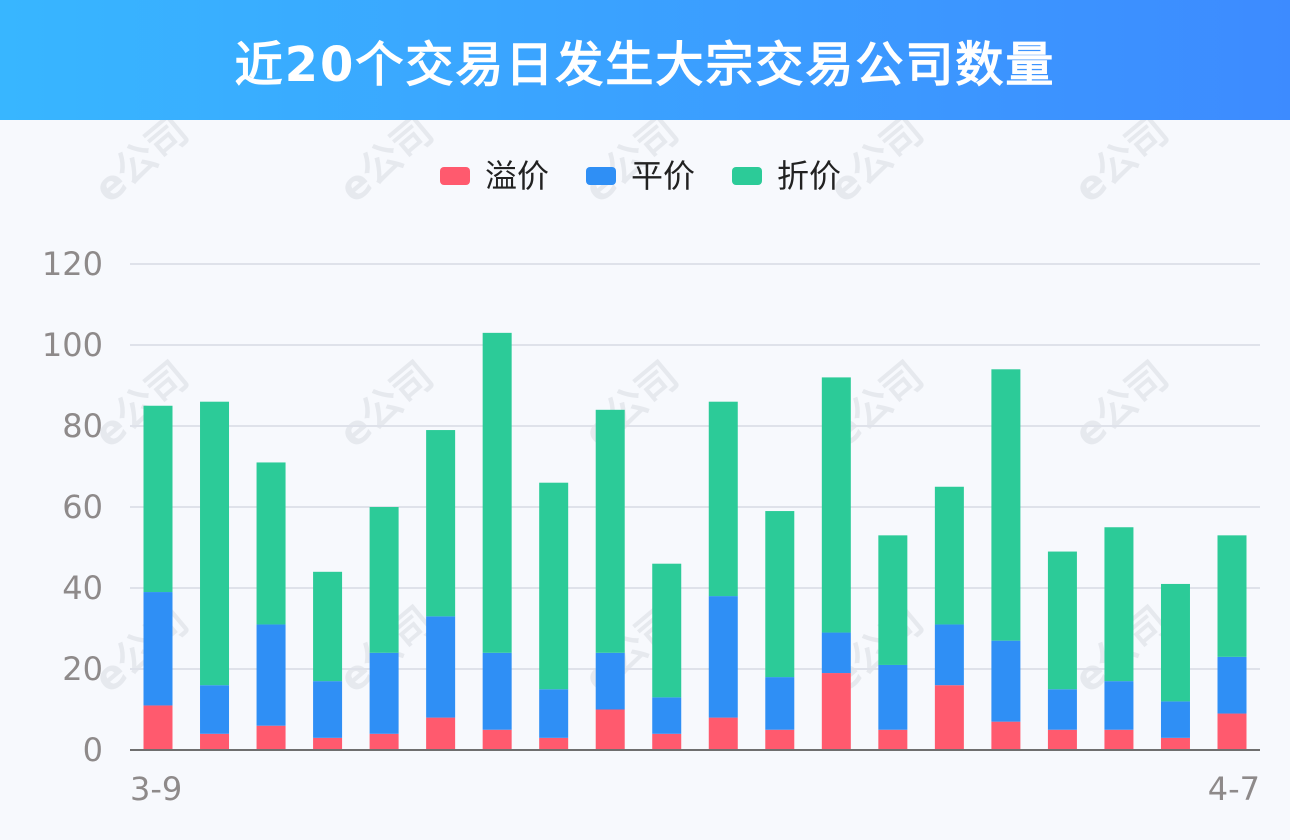  What do you see at coordinates (82, 669) in the screenshot?
I see `y-tick-label: 20` at bounding box center [82, 669].